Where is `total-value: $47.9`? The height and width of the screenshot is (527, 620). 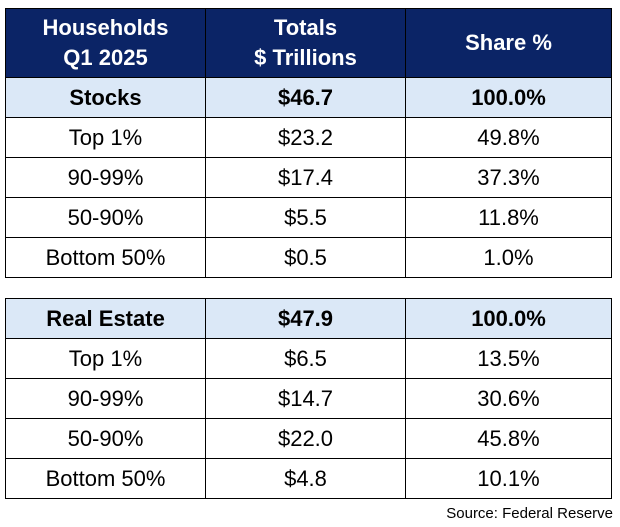 total-value: $47.9 is located at coordinates (305, 318).